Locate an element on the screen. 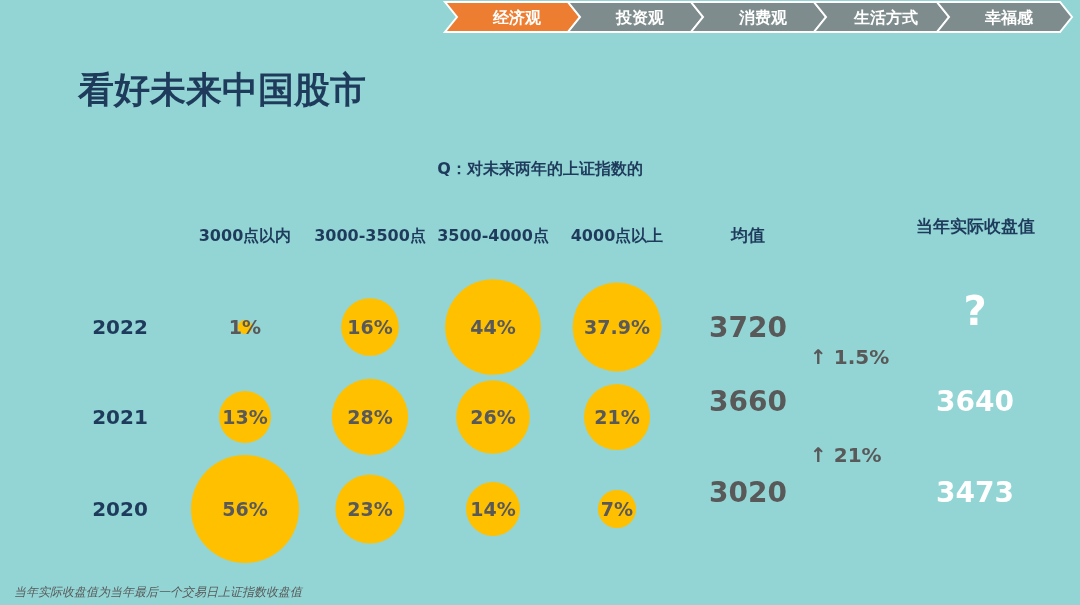 This screenshot has width=1080, height=605. text: 当年实际收盘值为当年最后一个交易日上证指数收盘值 is located at coordinates (159, 592).